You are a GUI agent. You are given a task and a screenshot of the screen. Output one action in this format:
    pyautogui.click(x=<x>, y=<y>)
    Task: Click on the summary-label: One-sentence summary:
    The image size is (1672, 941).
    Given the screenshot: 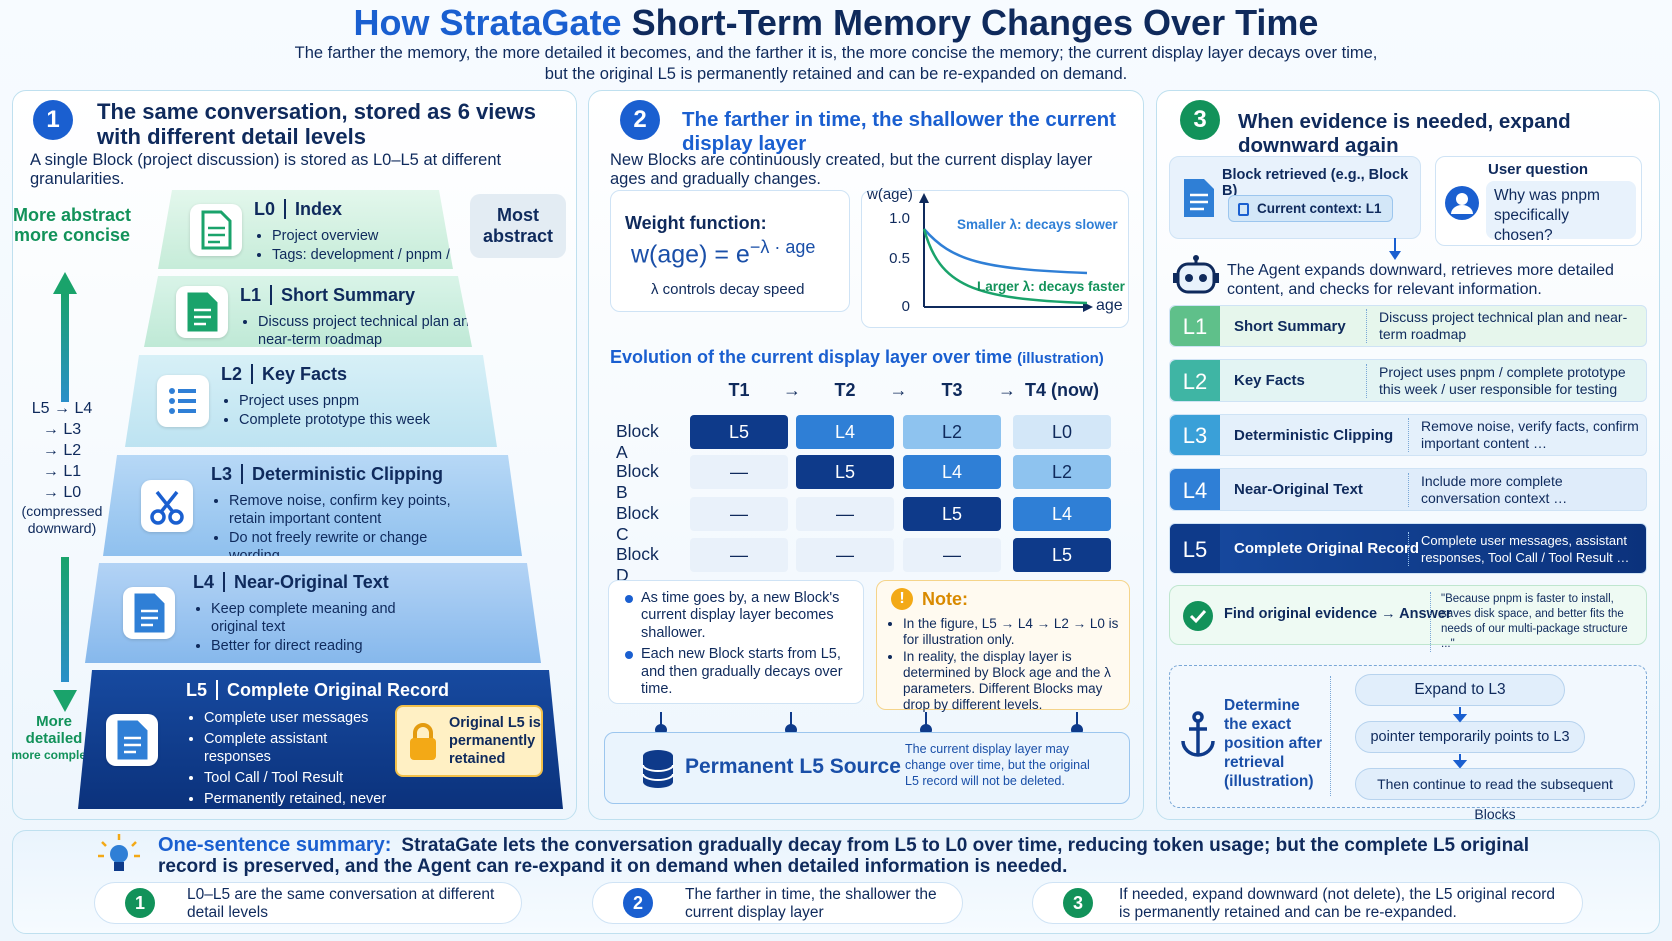 What is the action you would take?
    pyautogui.click(x=275, y=845)
    